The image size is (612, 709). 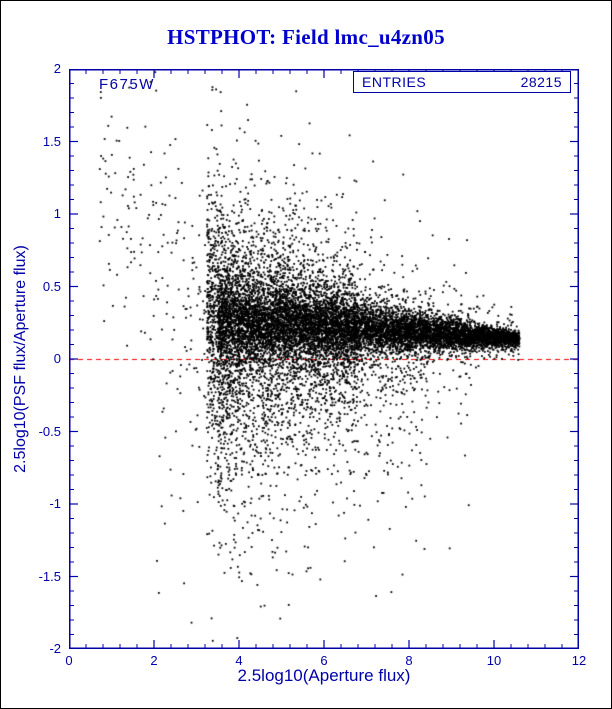 I want to click on x-axis-title: 2.5log10(Aperture flux), so click(x=324, y=675).